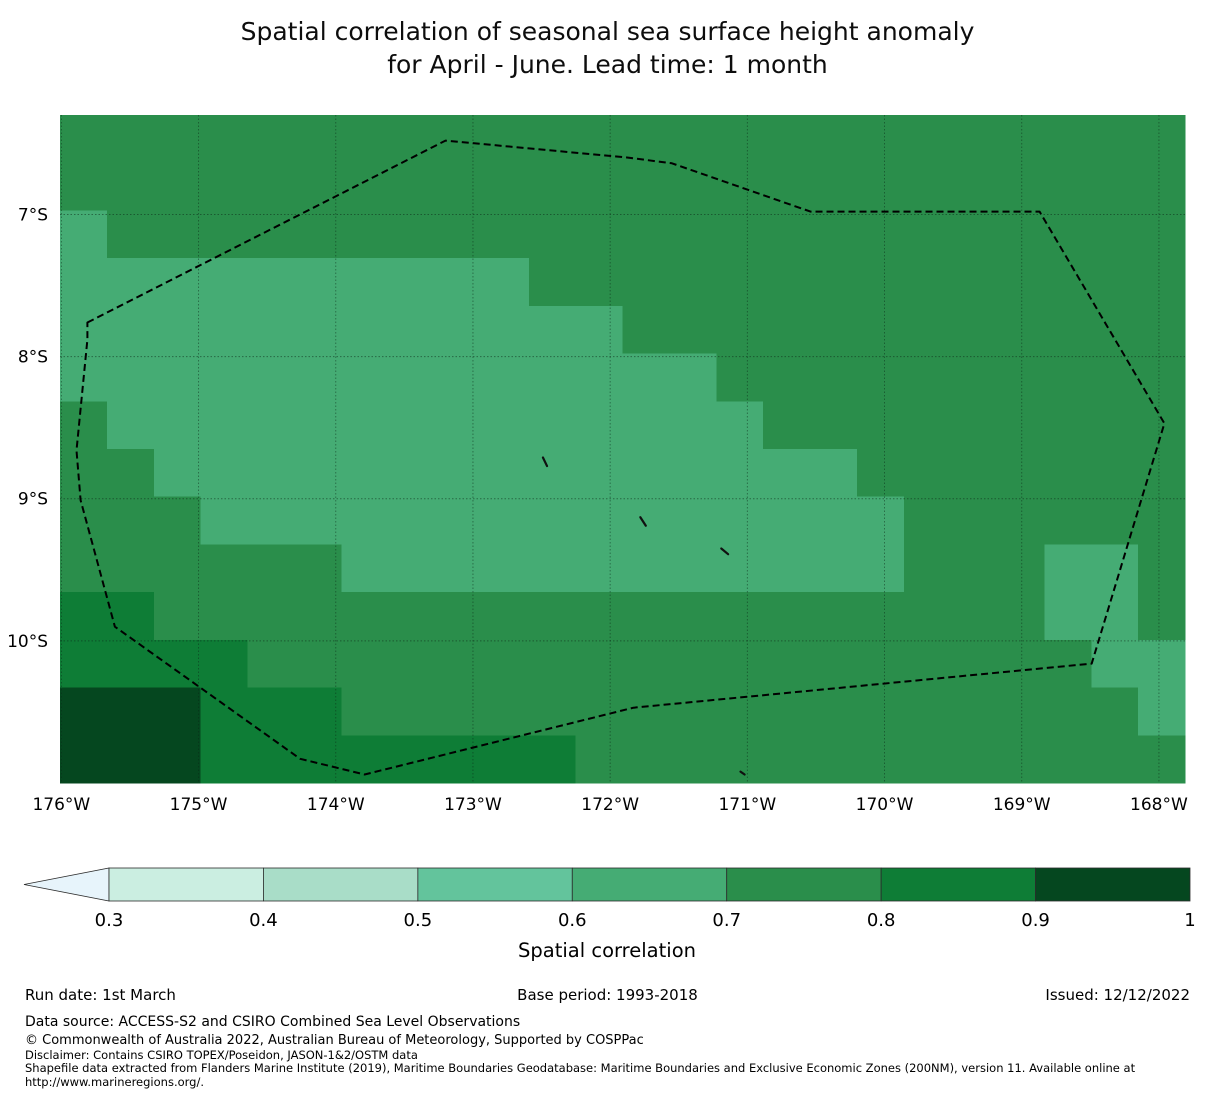 Image resolution: width=1215 pixels, height=1095 pixels. Describe the element at coordinates (607, 950) in the screenshot. I see `colorbar-axis-label: Spatial correlation` at that location.